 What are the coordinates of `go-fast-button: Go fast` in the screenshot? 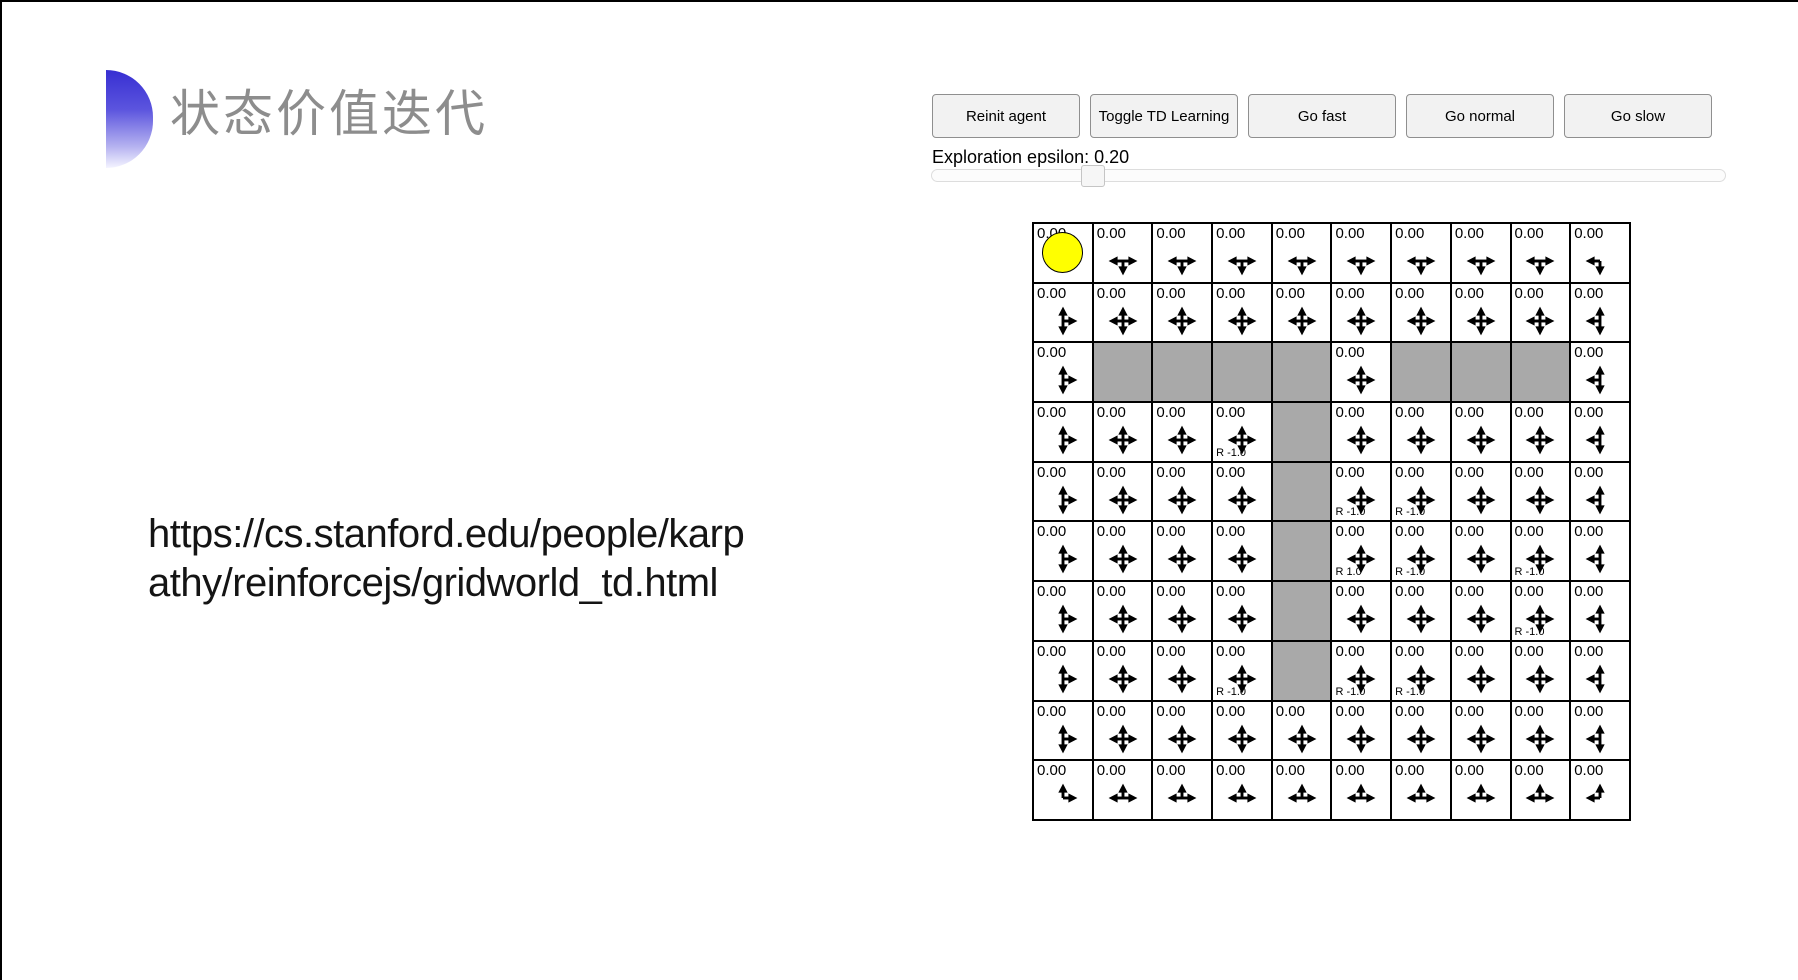 It's located at (1322, 116).